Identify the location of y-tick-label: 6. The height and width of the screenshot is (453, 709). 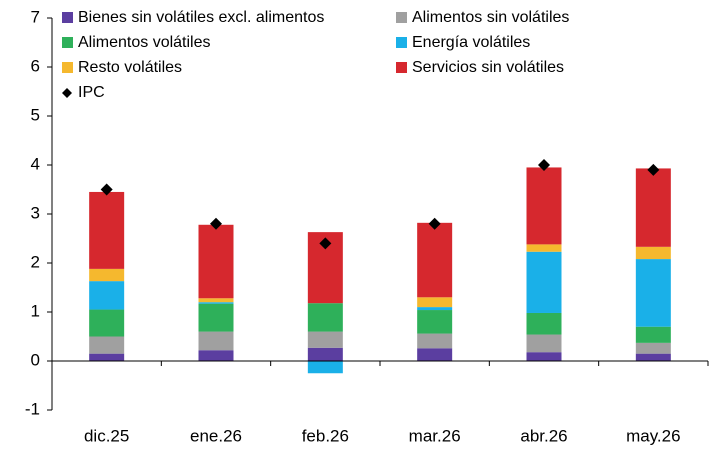
(35, 65).